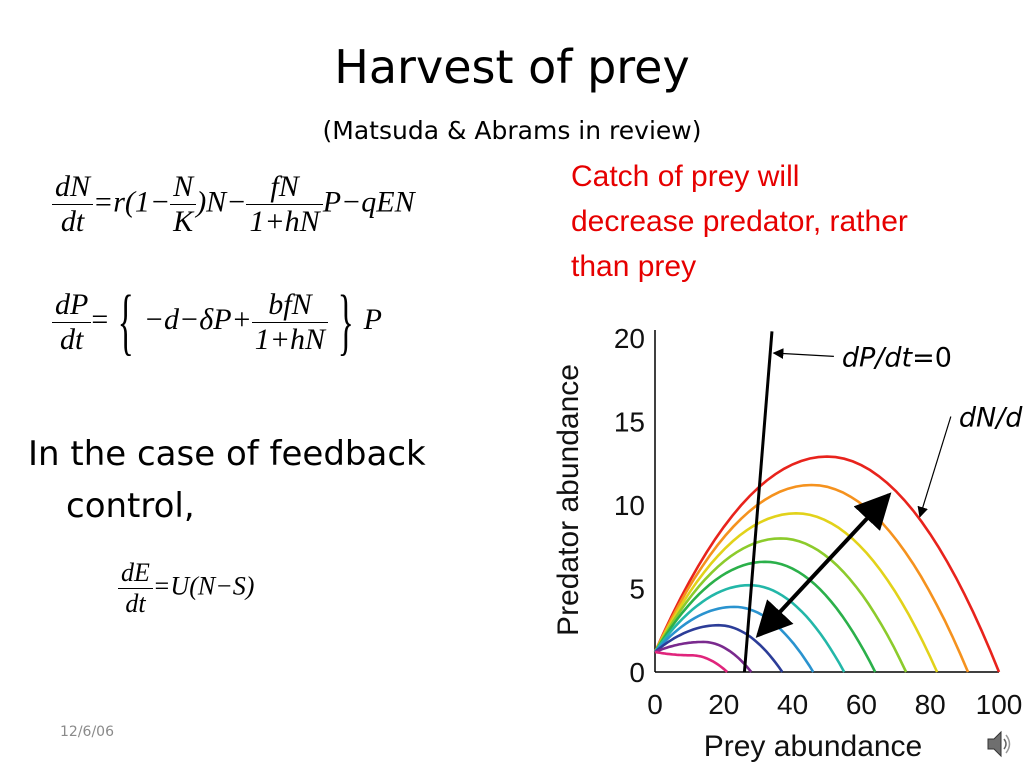  I want to click on body-line: control,, so click(130, 506).